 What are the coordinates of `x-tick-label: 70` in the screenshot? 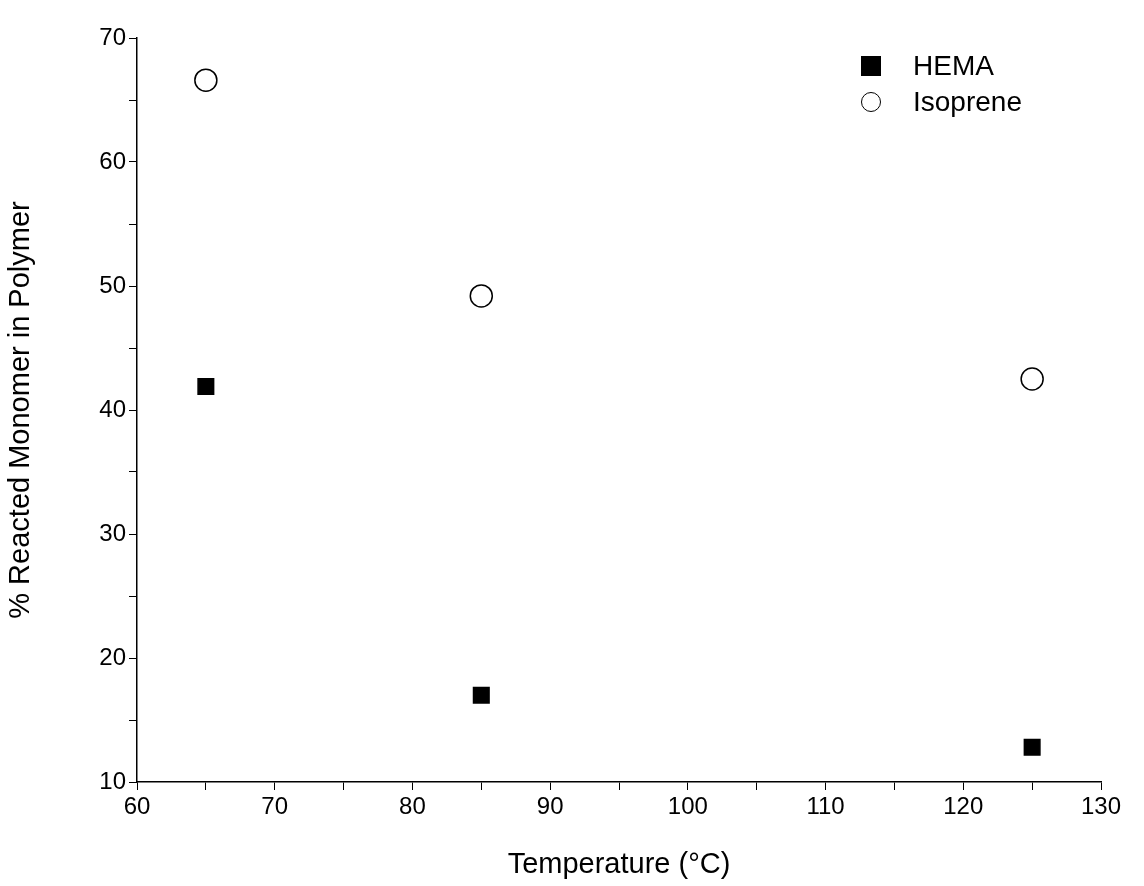 It's located at (275, 806).